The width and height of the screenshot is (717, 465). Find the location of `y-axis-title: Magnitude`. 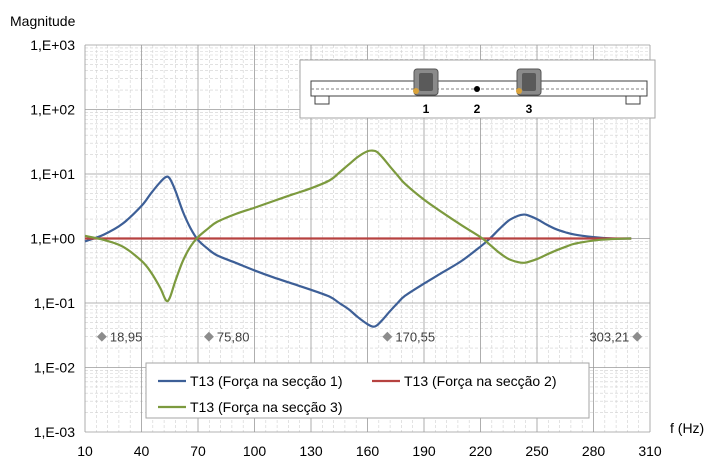

y-axis-title: Magnitude is located at coordinates (43, 21).